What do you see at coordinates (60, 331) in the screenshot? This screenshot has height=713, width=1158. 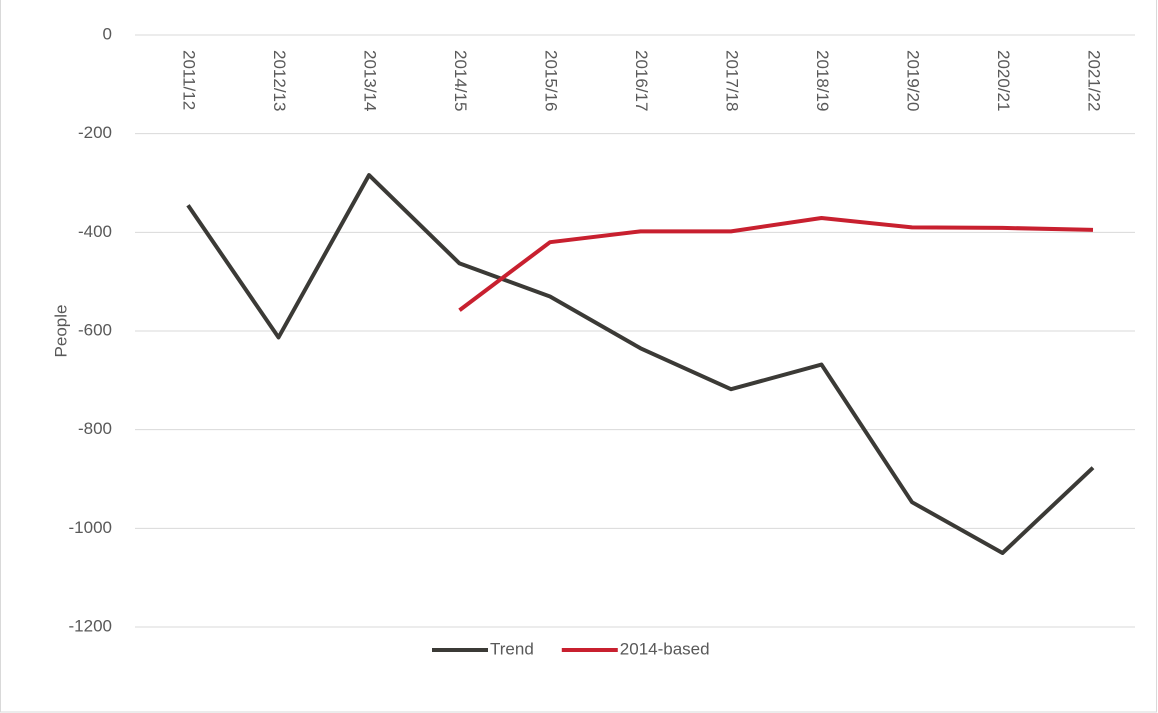 I see `y-axis-label: People` at bounding box center [60, 331].